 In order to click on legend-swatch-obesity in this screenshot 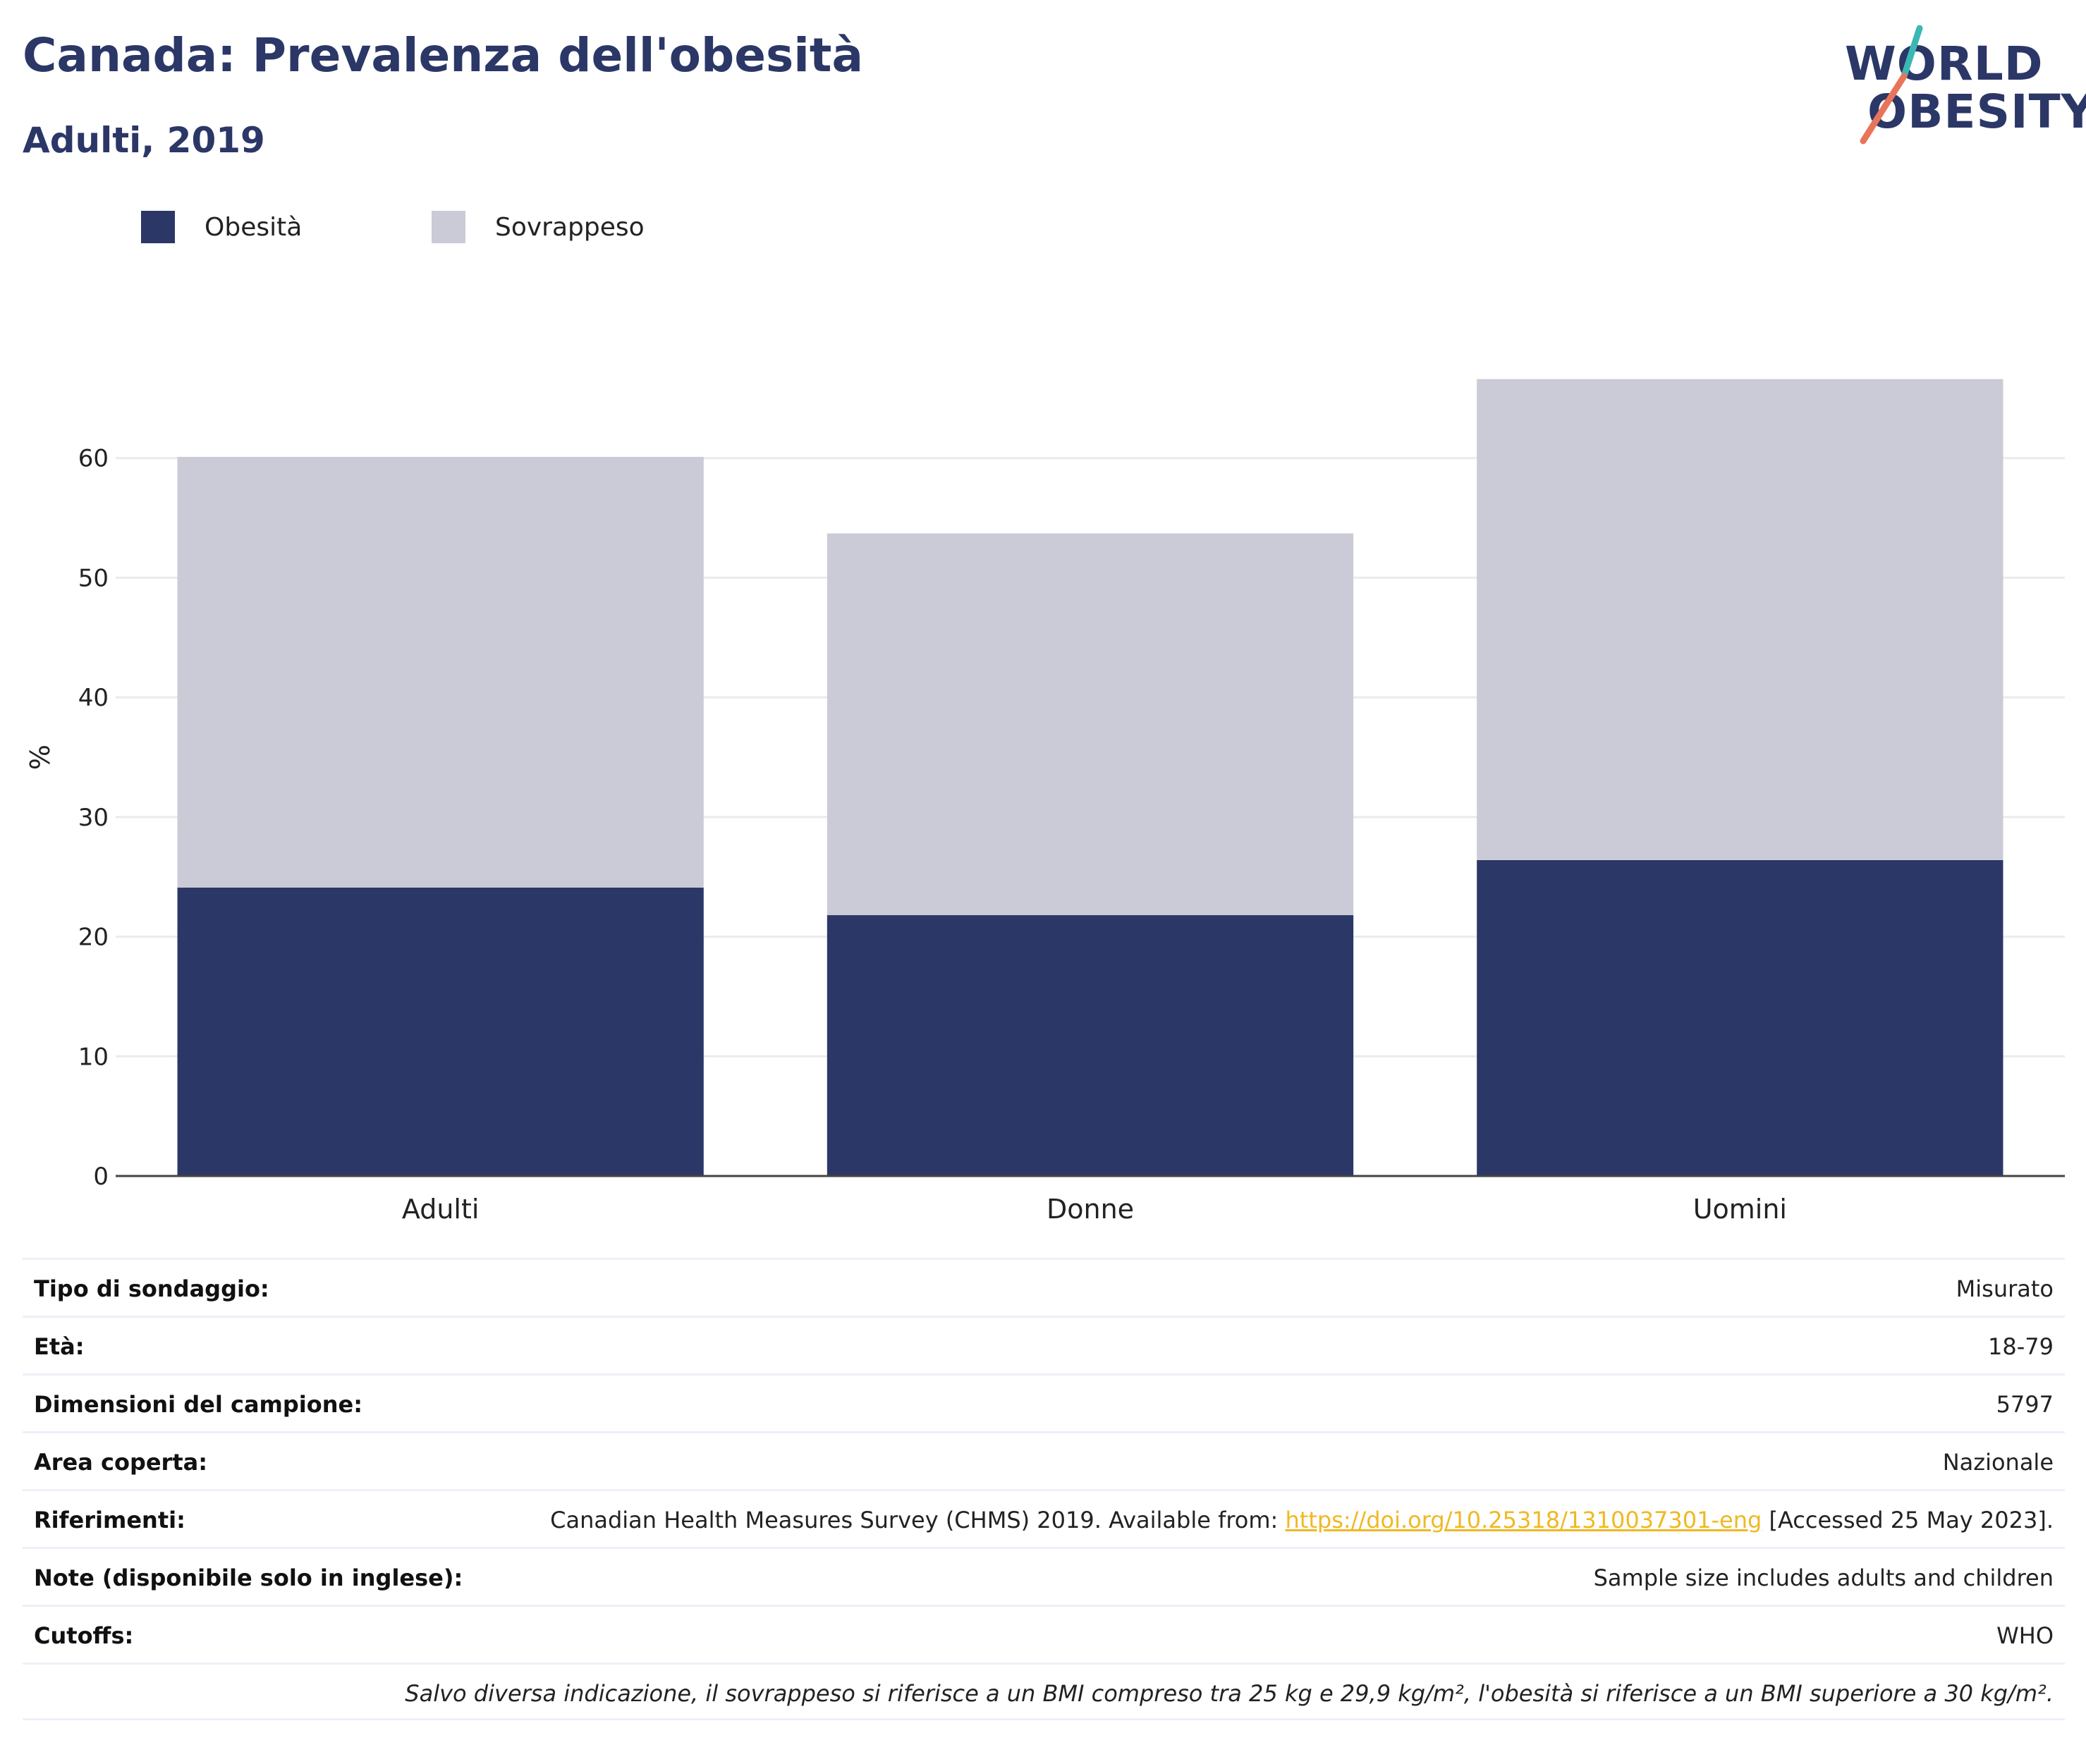, I will do `click(158, 227)`.